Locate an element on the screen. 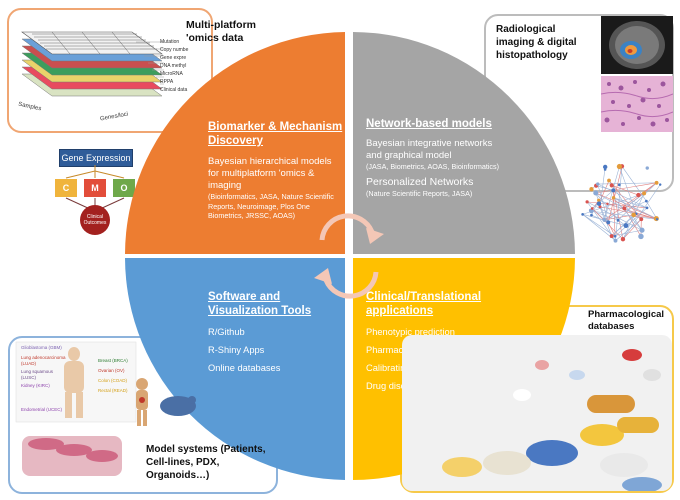 The height and width of the screenshot is (500, 680). pills-illustration is located at coordinates (537, 413).